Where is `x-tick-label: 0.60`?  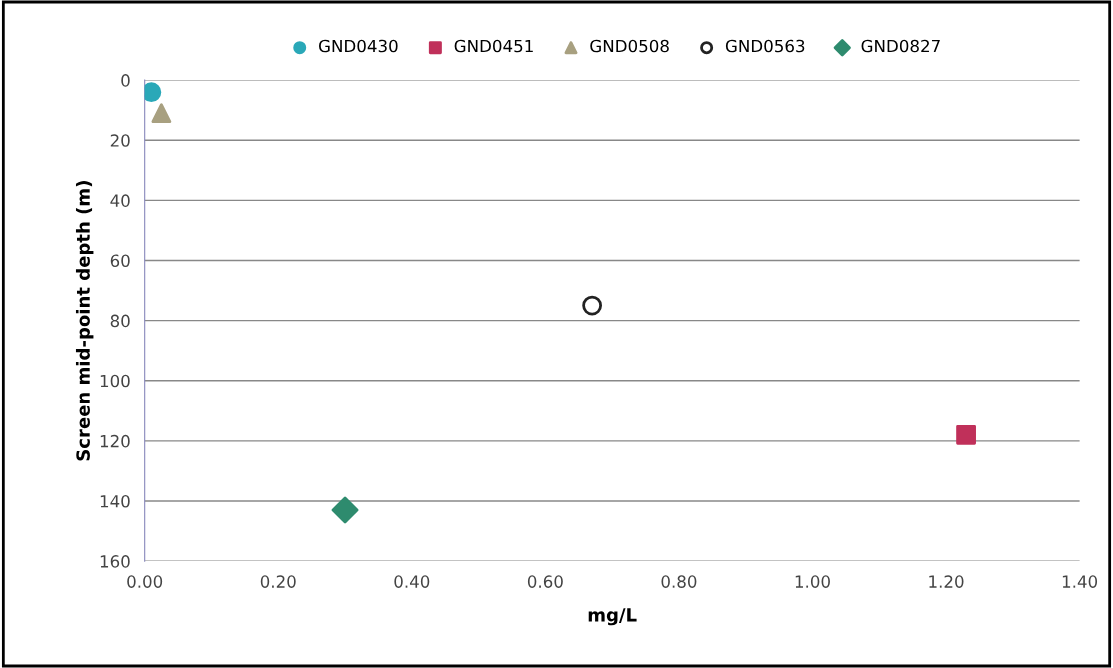 x-tick-label: 0.60 is located at coordinates (545, 581).